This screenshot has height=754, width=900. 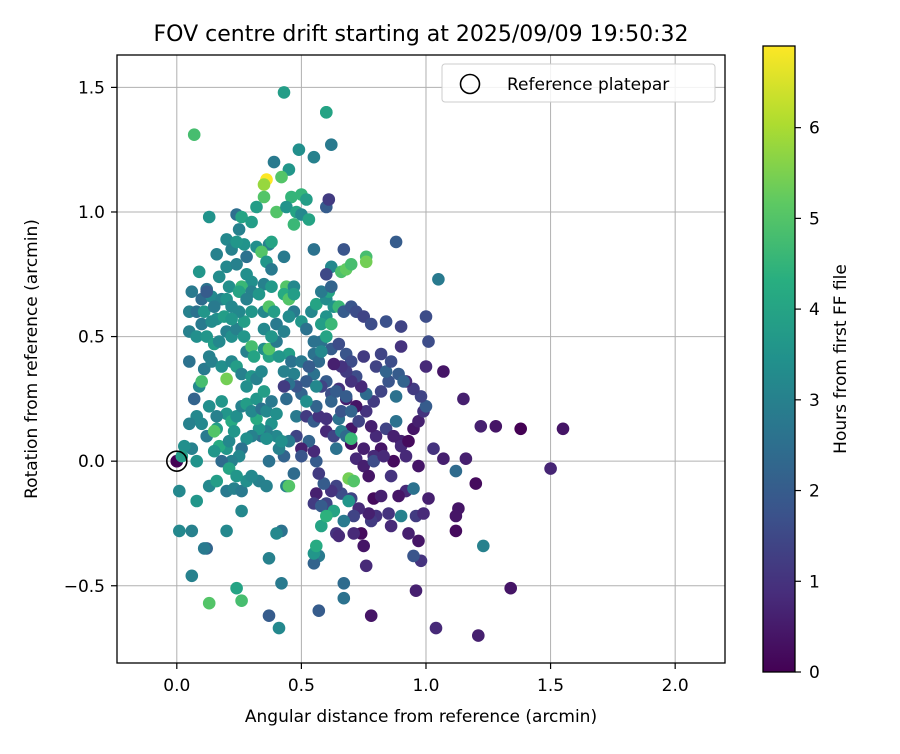 What do you see at coordinates (814, 219) in the screenshot?
I see `colorbar-tick-label: 5` at bounding box center [814, 219].